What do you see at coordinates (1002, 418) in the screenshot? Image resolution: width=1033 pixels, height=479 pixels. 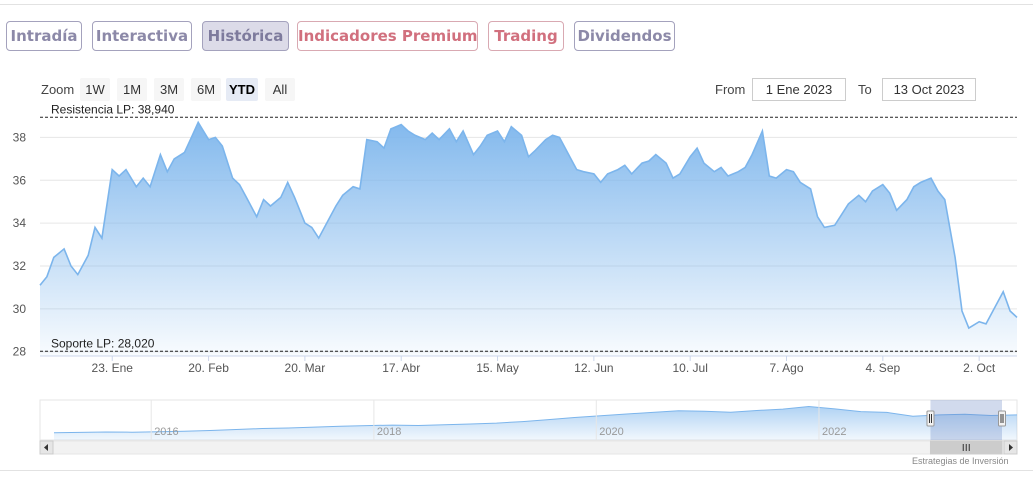 I see `navigator-right-handle` at bounding box center [1002, 418].